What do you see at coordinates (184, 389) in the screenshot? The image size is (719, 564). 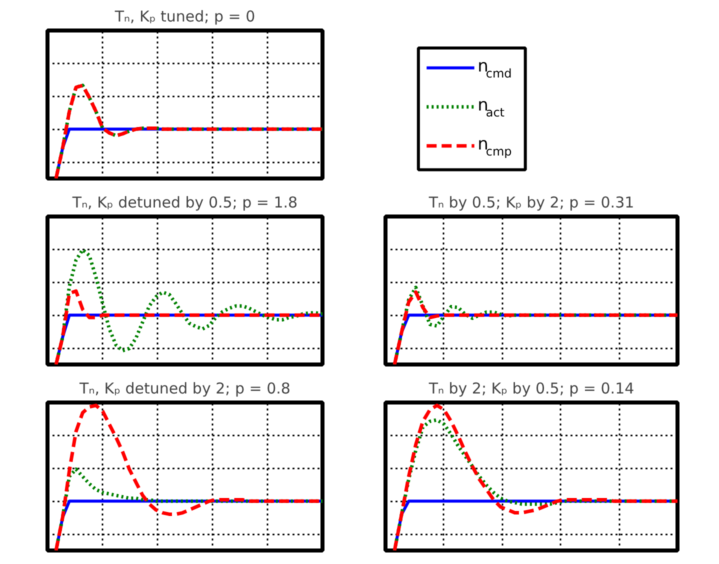 I see `chart-title: Tₙ, Kₚ detuned by 2; p = 0.8` at bounding box center [184, 389].